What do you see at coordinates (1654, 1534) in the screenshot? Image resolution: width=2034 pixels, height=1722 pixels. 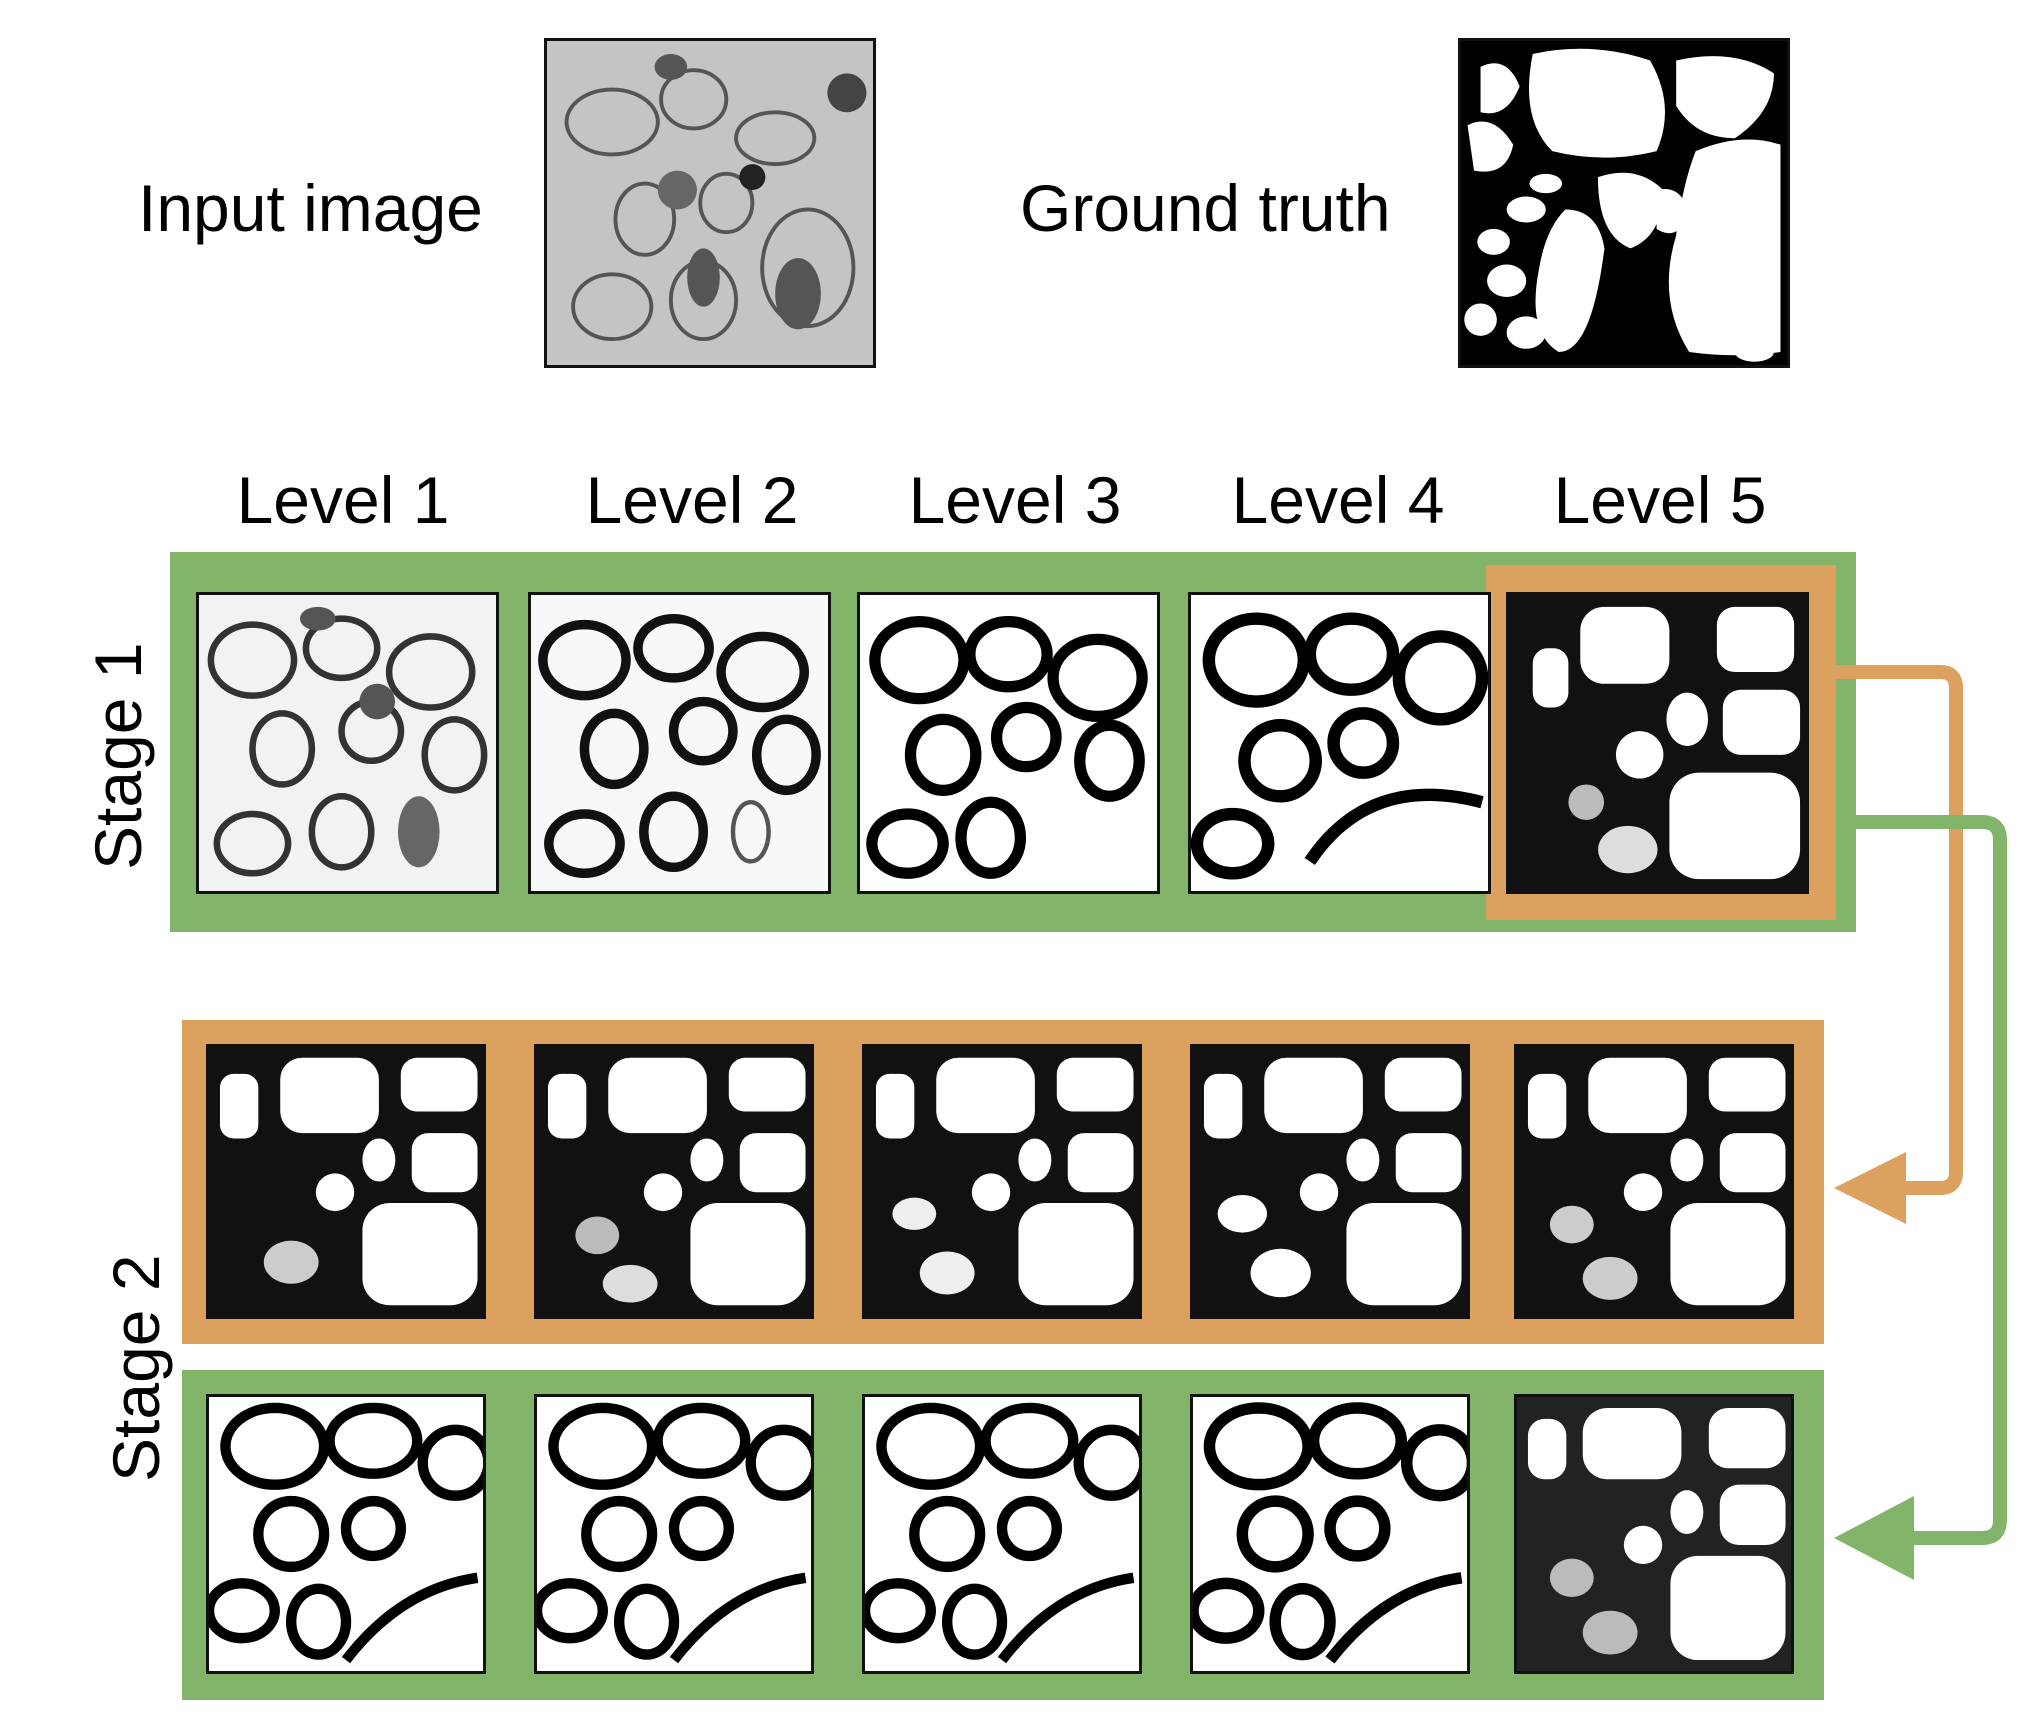 I see `stage-2-green-level-5-map` at bounding box center [1654, 1534].